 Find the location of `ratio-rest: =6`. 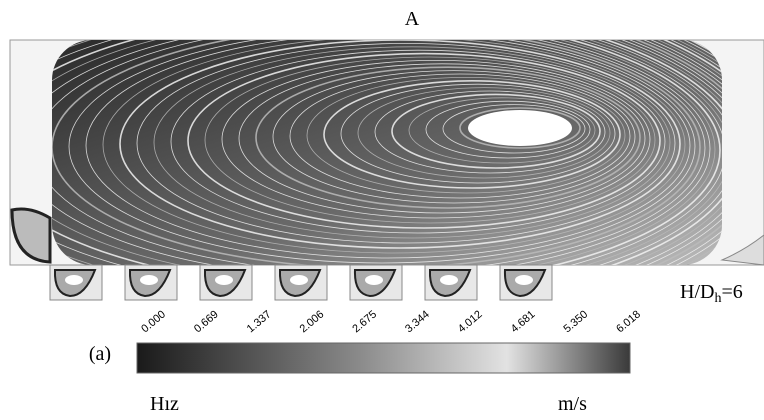

ratio-rest: =6 is located at coordinates (731, 292).